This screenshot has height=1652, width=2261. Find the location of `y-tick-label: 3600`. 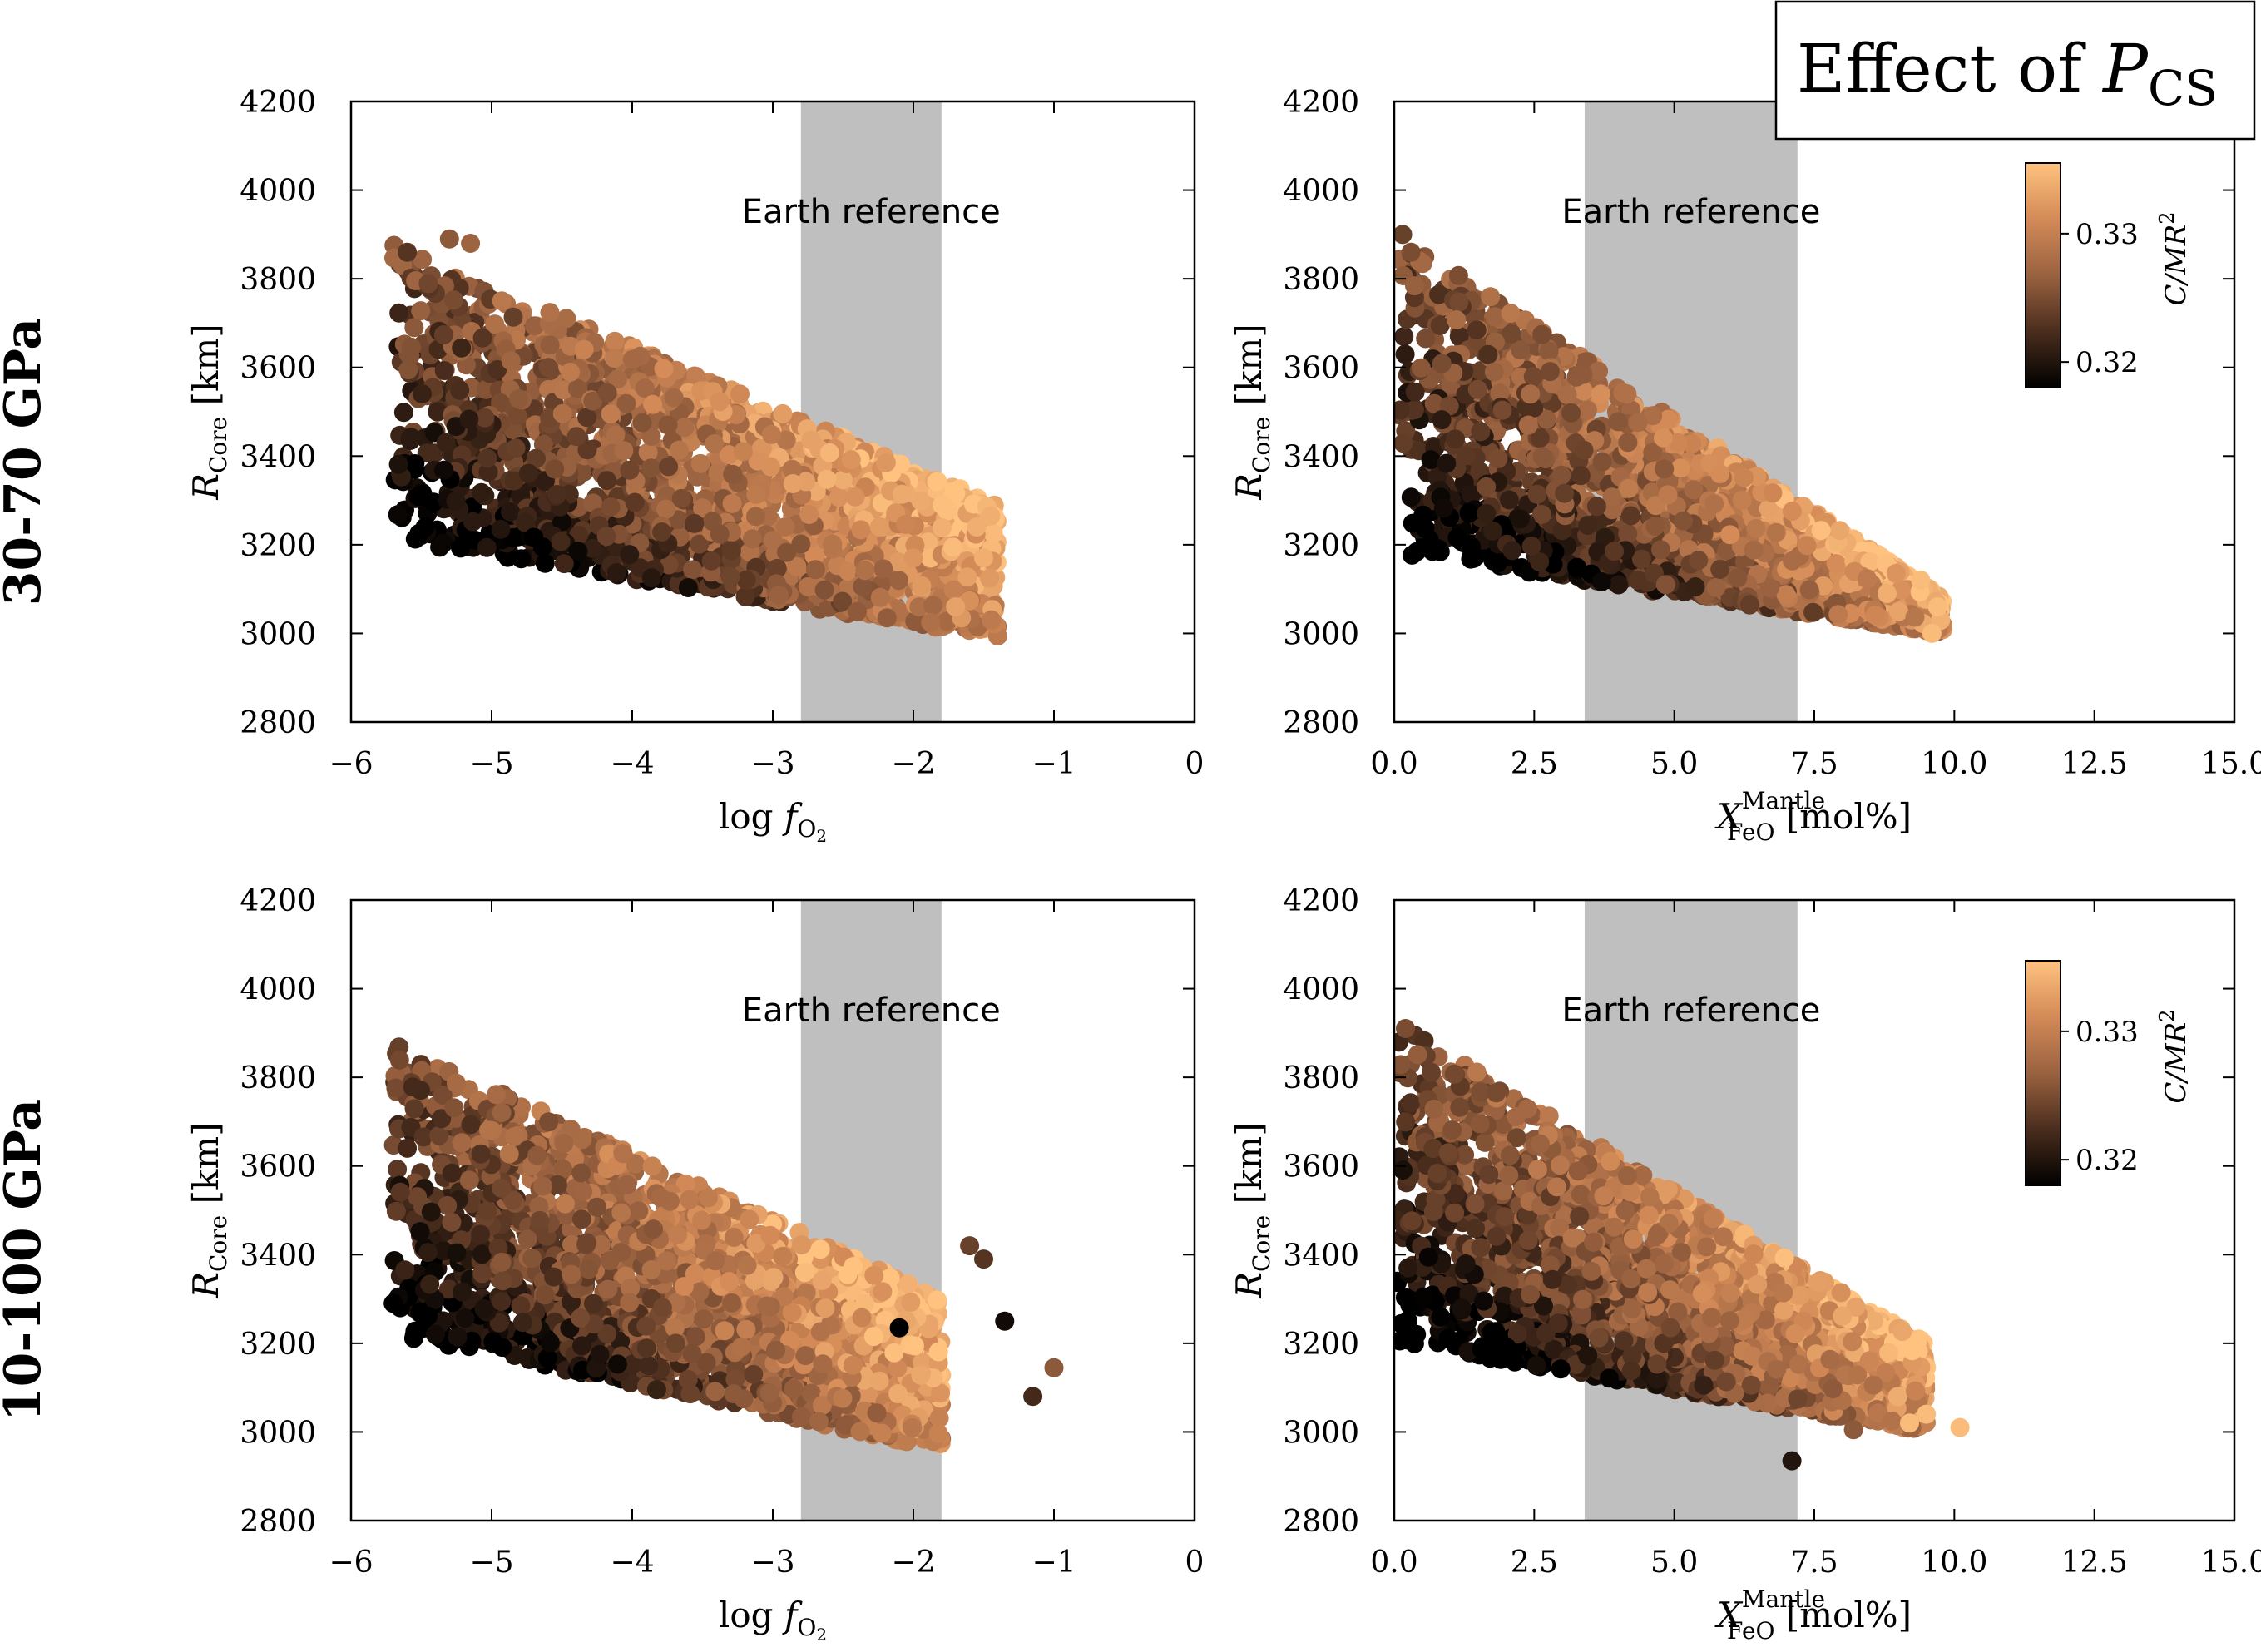

y-tick-label: 3600 is located at coordinates (1321, 369).